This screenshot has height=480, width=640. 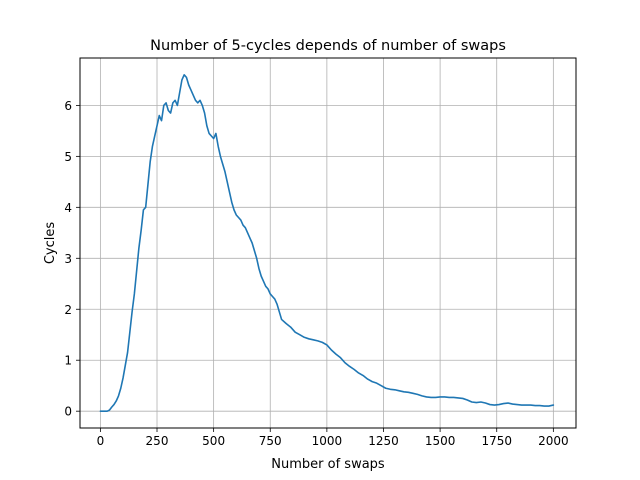 What do you see at coordinates (68, 310) in the screenshot?
I see `y-tick-label: 2` at bounding box center [68, 310].